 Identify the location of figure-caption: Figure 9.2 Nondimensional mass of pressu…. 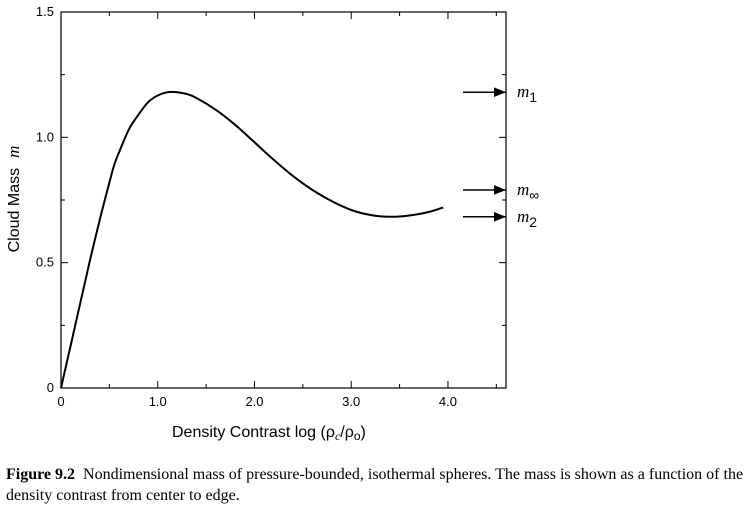
(380, 485).